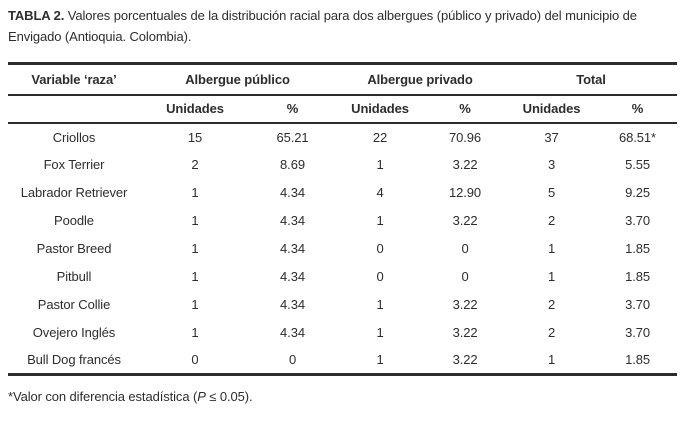  What do you see at coordinates (638, 137) in the screenshot?
I see `cell-value: 68.51*` at bounding box center [638, 137].